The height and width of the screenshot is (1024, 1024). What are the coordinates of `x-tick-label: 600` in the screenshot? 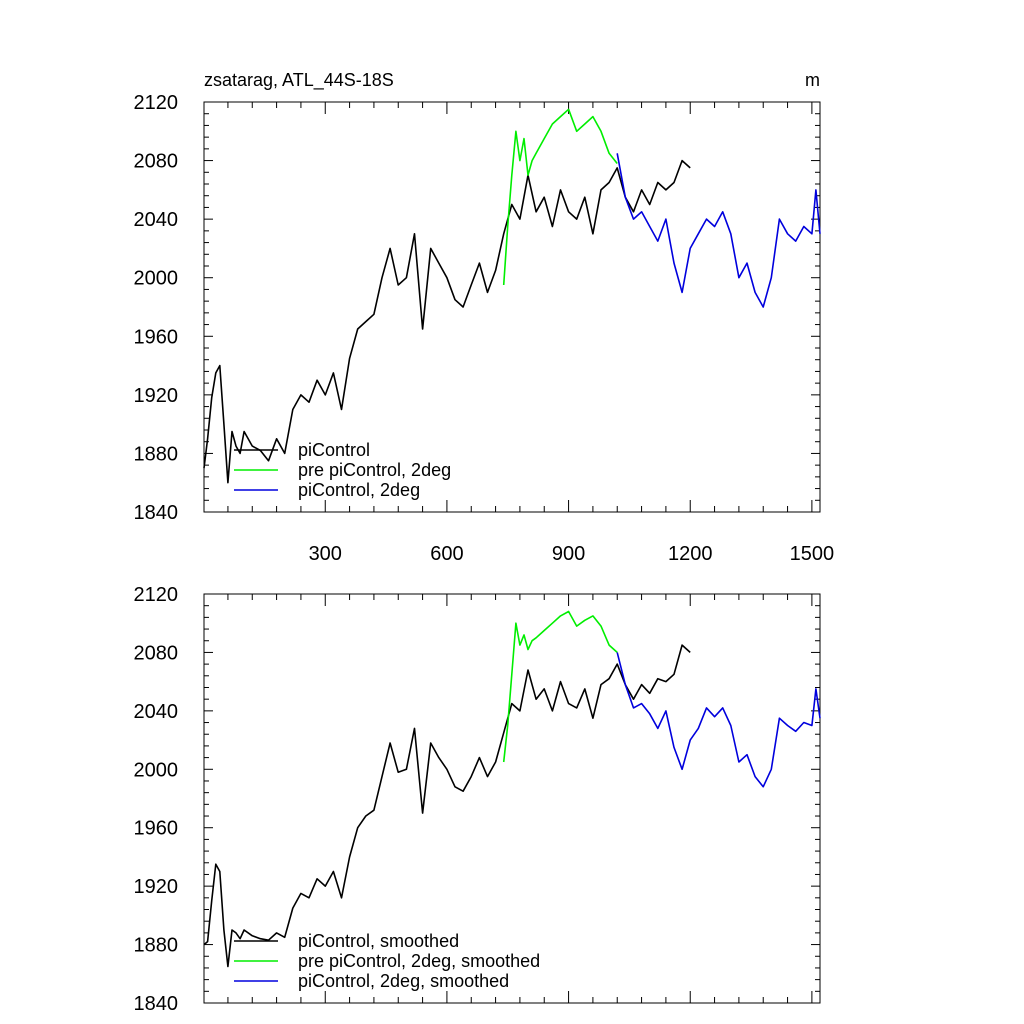 It's located at (446, 554).